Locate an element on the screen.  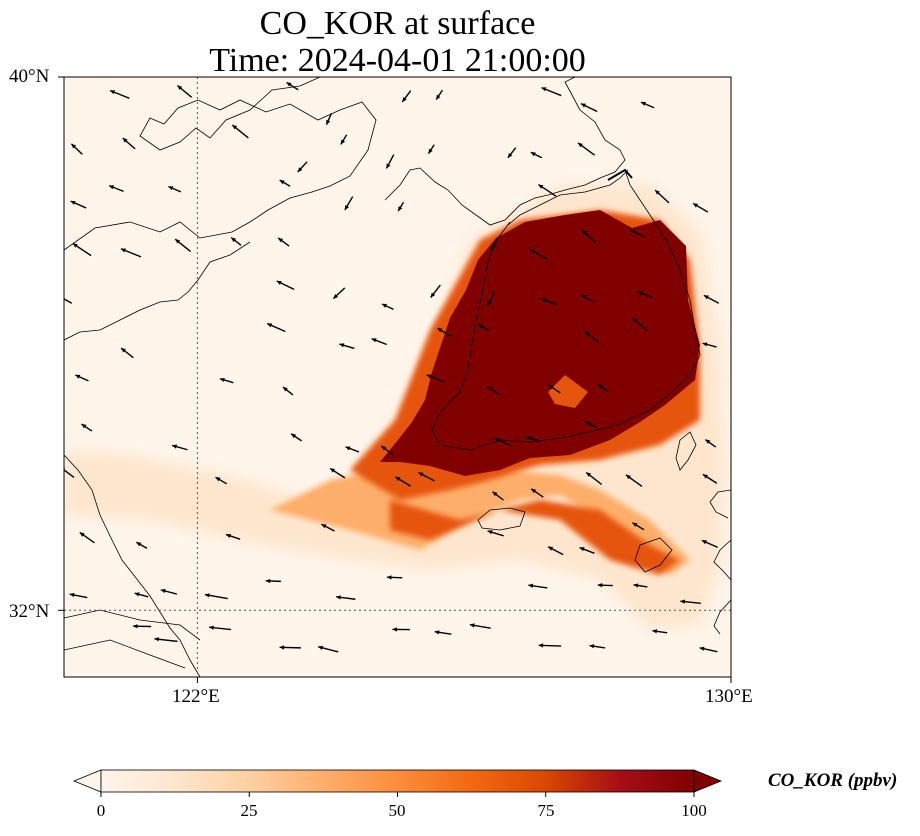
colorbar-tick-label-75: 75 is located at coordinates (546, 810).